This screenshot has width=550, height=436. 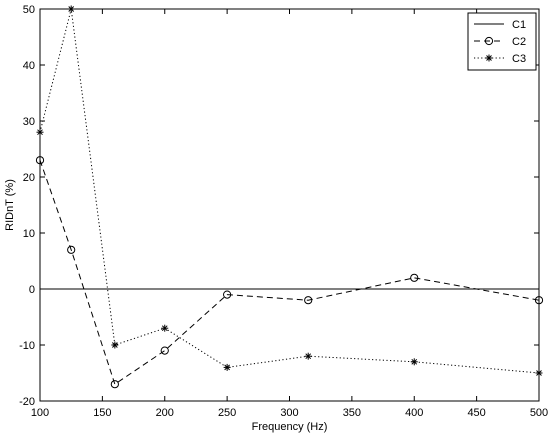 What do you see at coordinates (519, 42) in the screenshot?
I see `legend-label-c2: C2` at bounding box center [519, 42].